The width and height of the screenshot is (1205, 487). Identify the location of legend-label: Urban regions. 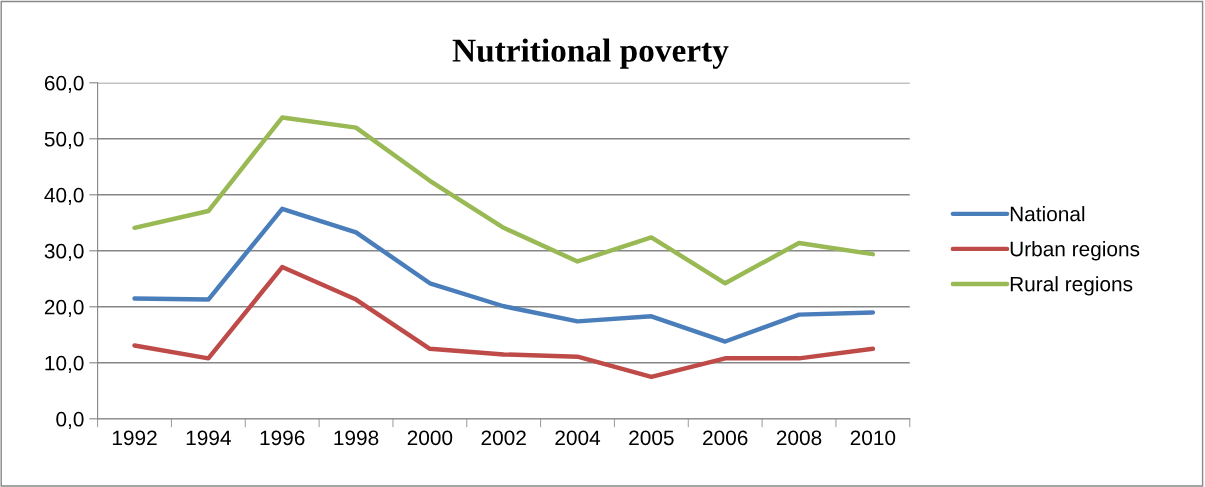
(1075, 251).